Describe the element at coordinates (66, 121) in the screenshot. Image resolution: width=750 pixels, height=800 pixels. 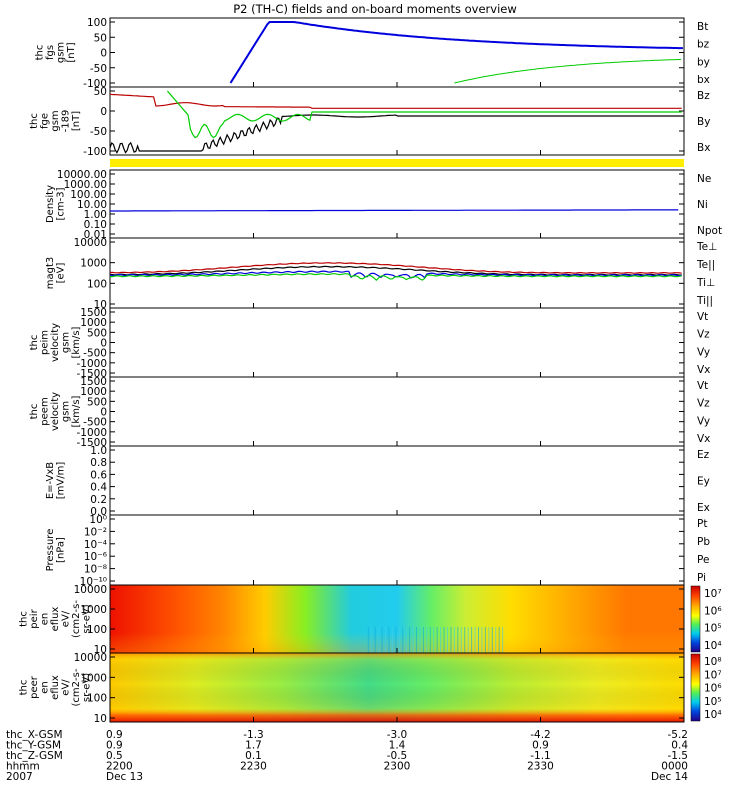
I see `y-axis-label: -189` at that location.